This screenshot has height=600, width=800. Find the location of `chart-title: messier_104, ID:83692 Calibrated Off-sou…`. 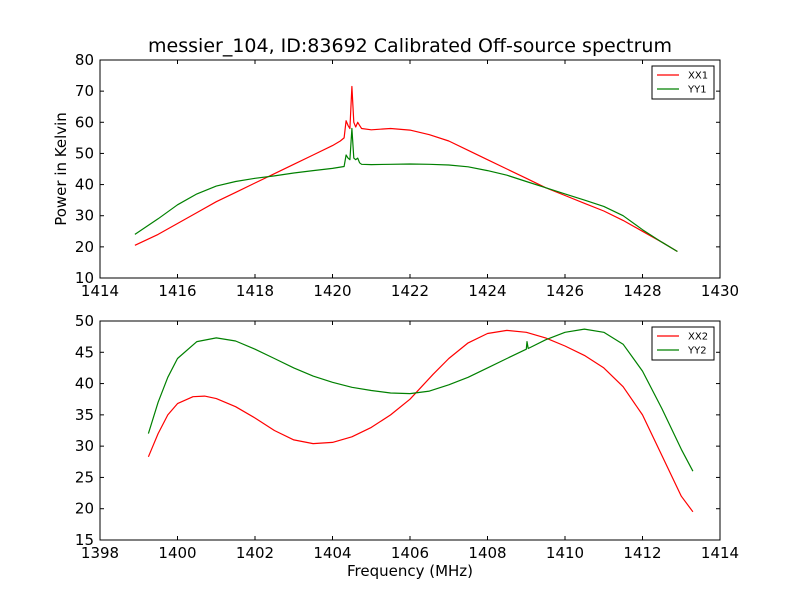

chart-title: messier_104, ID:83692 Calibrated Off-sou… is located at coordinates (410, 46).